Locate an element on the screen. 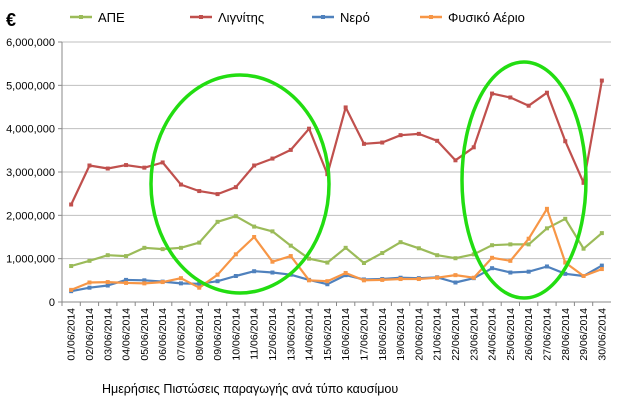 This screenshot has height=403, width=620. x-tick-label: 08/06/2014 is located at coordinates (200, 334).